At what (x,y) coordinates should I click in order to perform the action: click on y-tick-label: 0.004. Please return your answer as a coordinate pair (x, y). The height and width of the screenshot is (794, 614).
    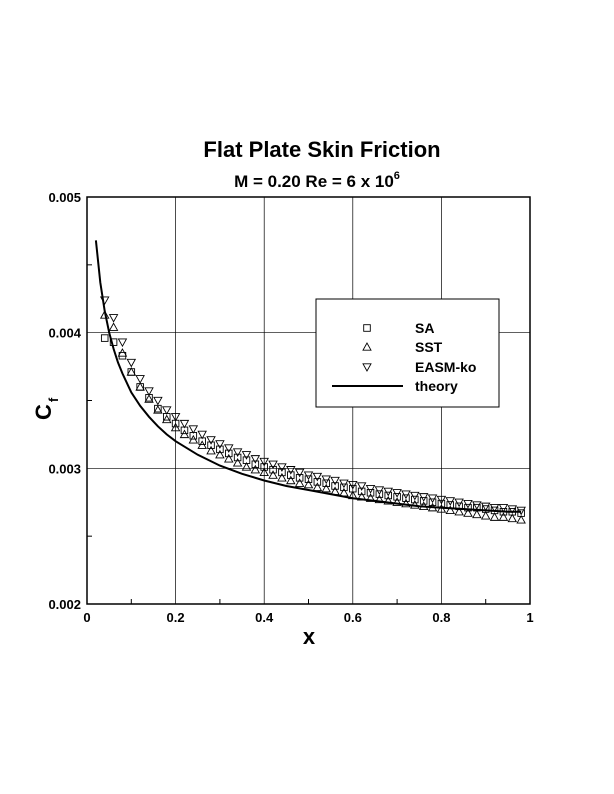
    Looking at the image, I should click on (64, 333).